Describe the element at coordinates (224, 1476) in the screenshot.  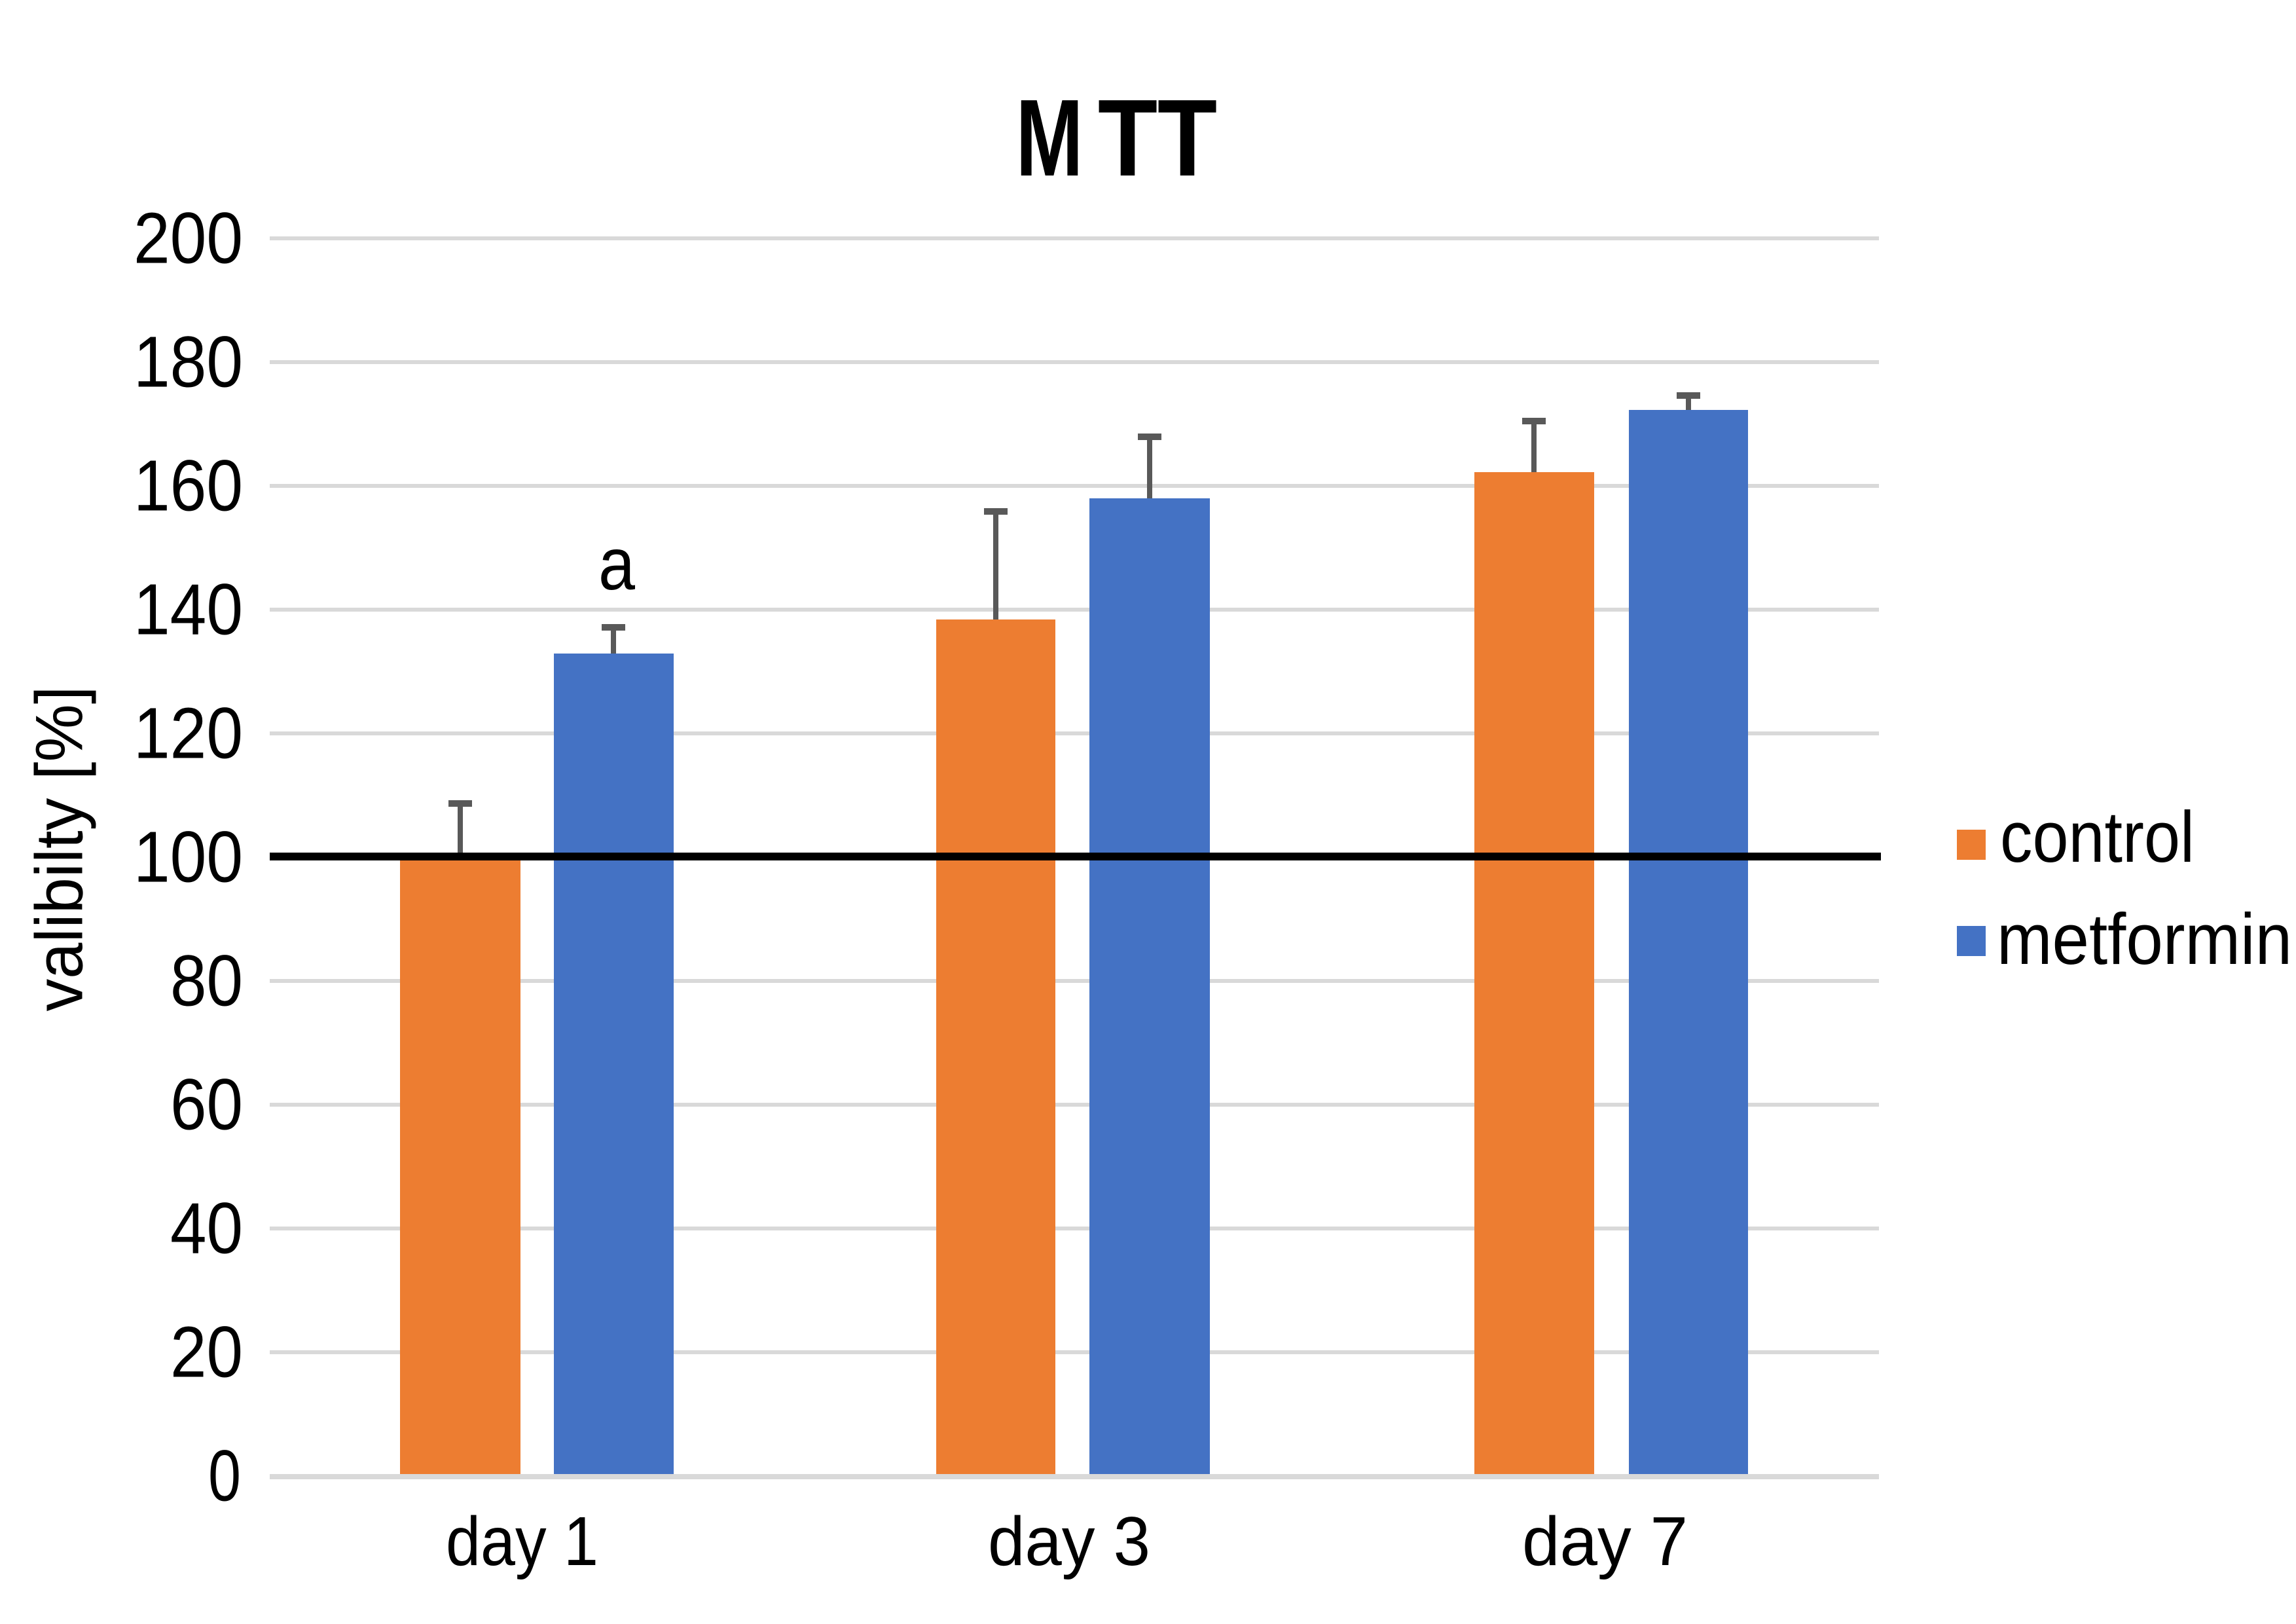
I see `svg-text: 0` at that location.